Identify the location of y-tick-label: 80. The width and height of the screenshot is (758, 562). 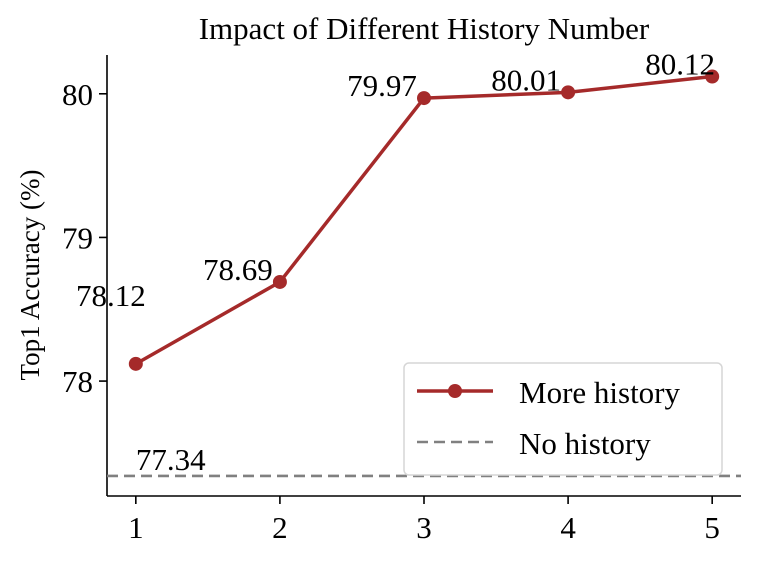
(77, 94).